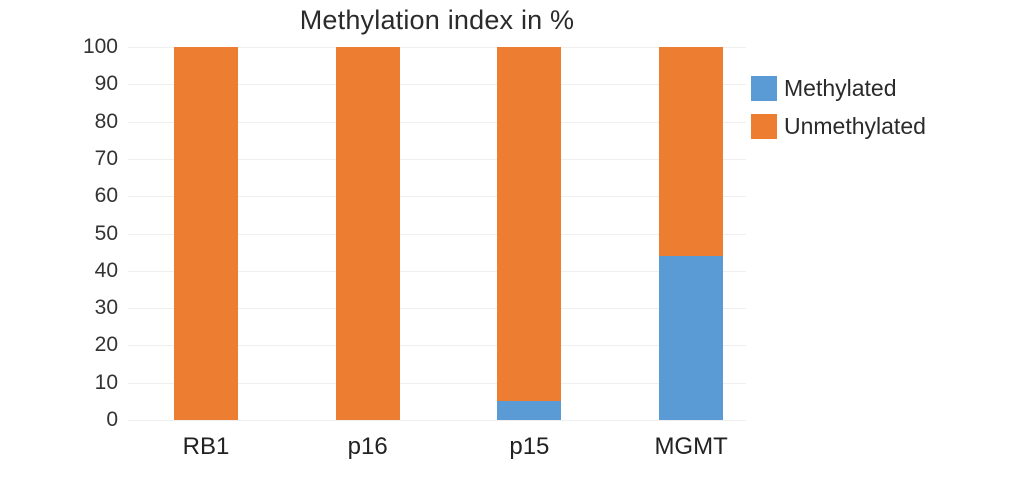  I want to click on x-category-label-MGMT: MGMT, so click(691, 446).